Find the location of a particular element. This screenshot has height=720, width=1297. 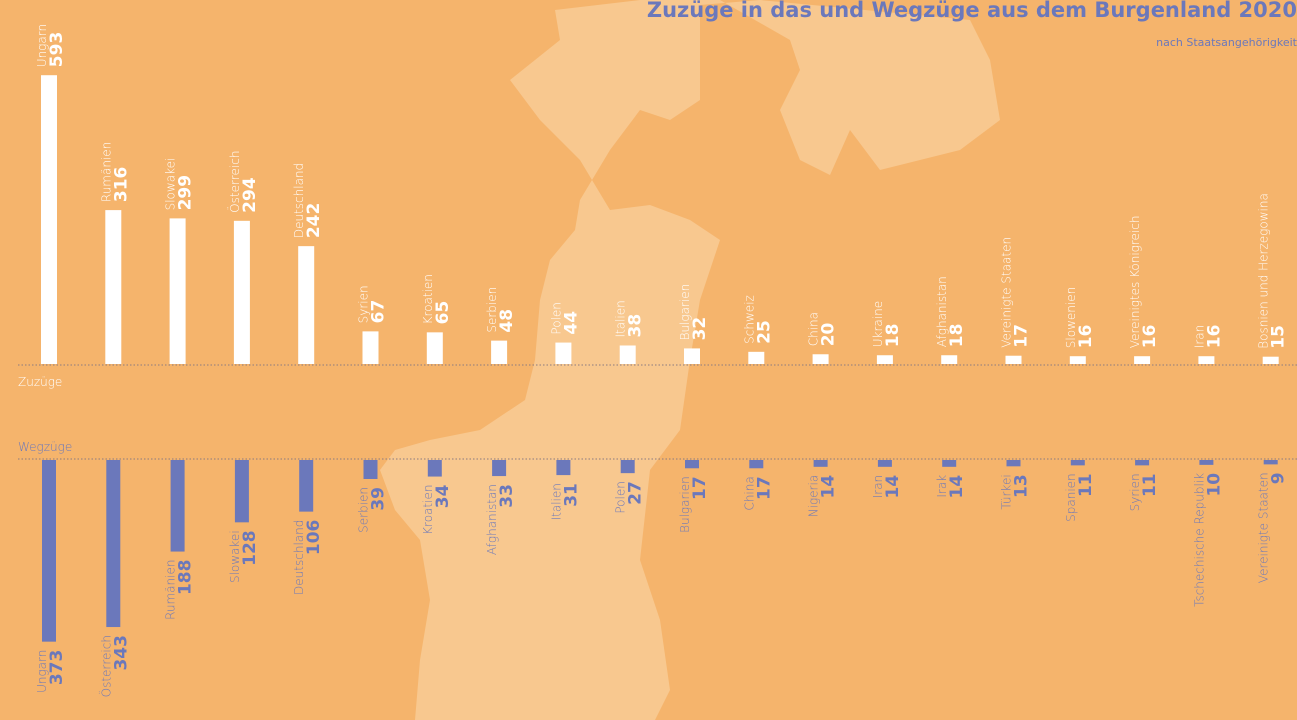

category-label: China is located at coordinates (814, 329).